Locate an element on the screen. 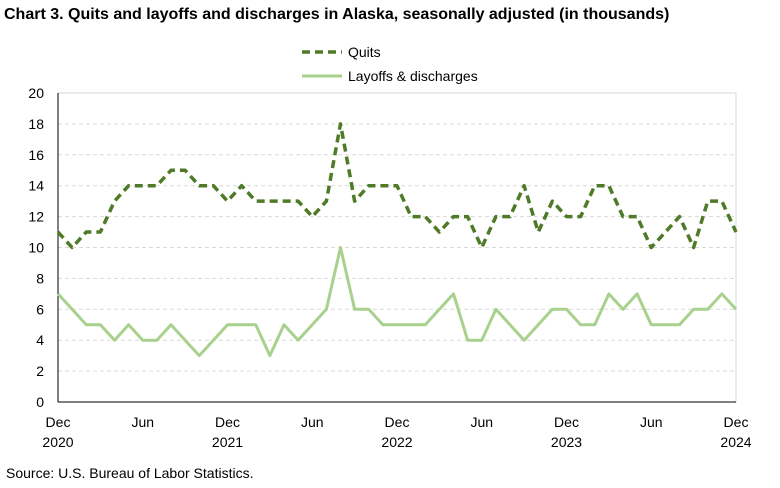 Image resolution: width=780 pixels, height=488 pixels. x-tick-year-label: 2022 is located at coordinates (396, 442).